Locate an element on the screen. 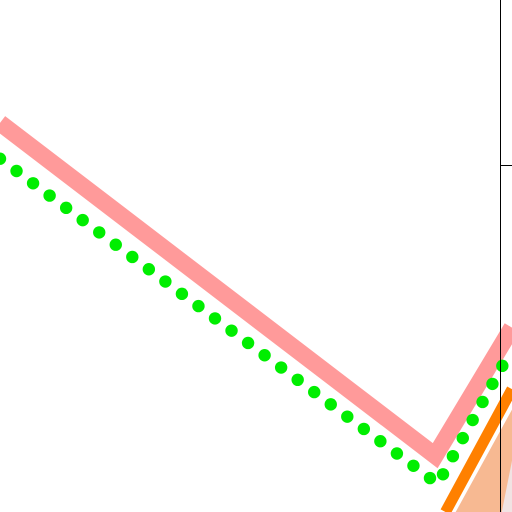 The image size is (512, 512). axis-layer is located at coordinates (506, 256).